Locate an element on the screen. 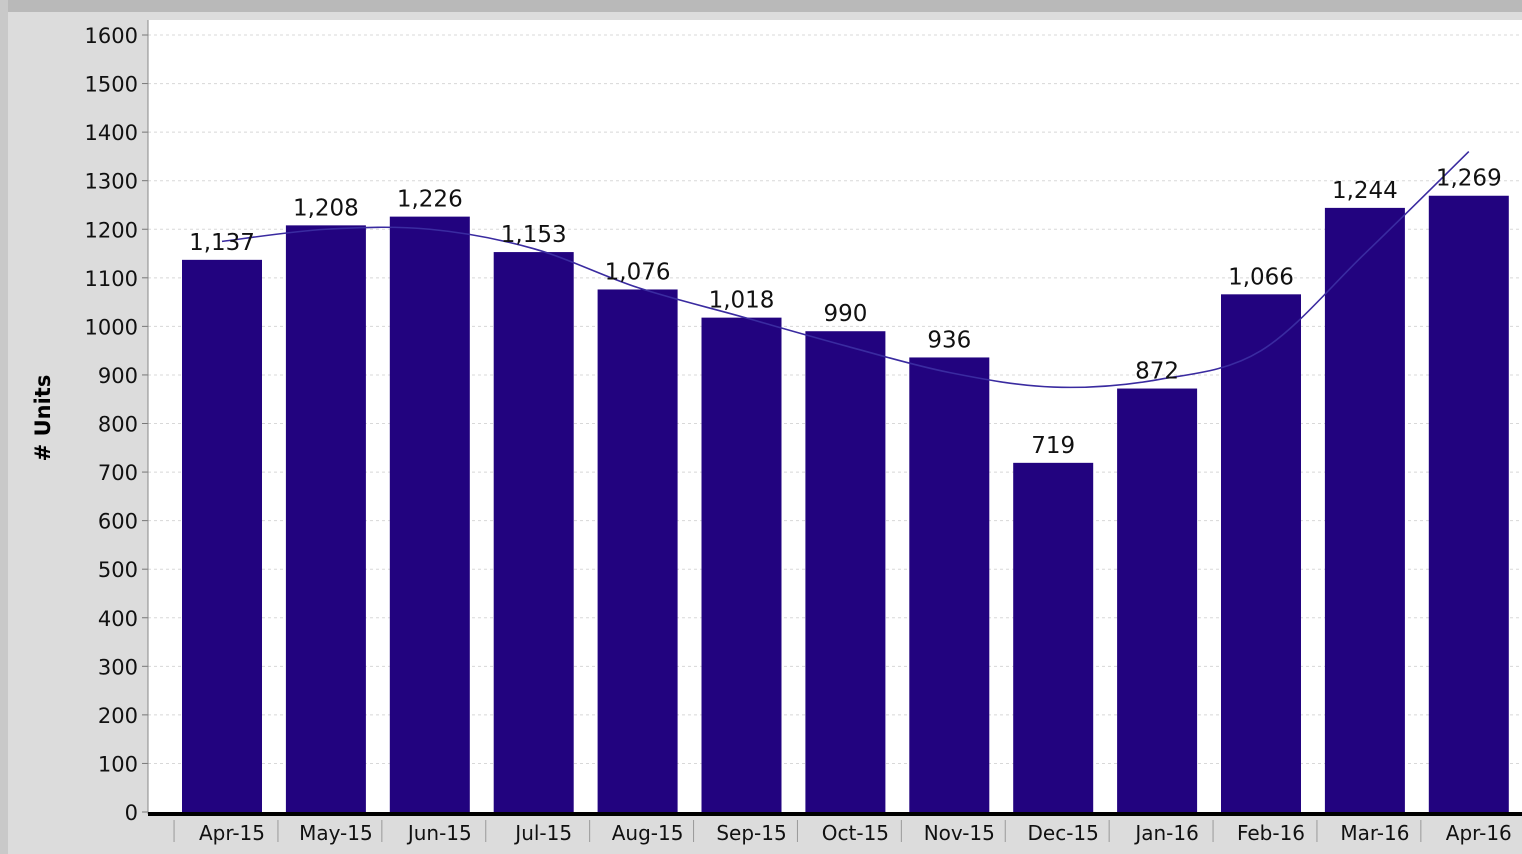 This screenshot has width=1522, height=854. y-tick-label: 400 is located at coordinates (118, 619).